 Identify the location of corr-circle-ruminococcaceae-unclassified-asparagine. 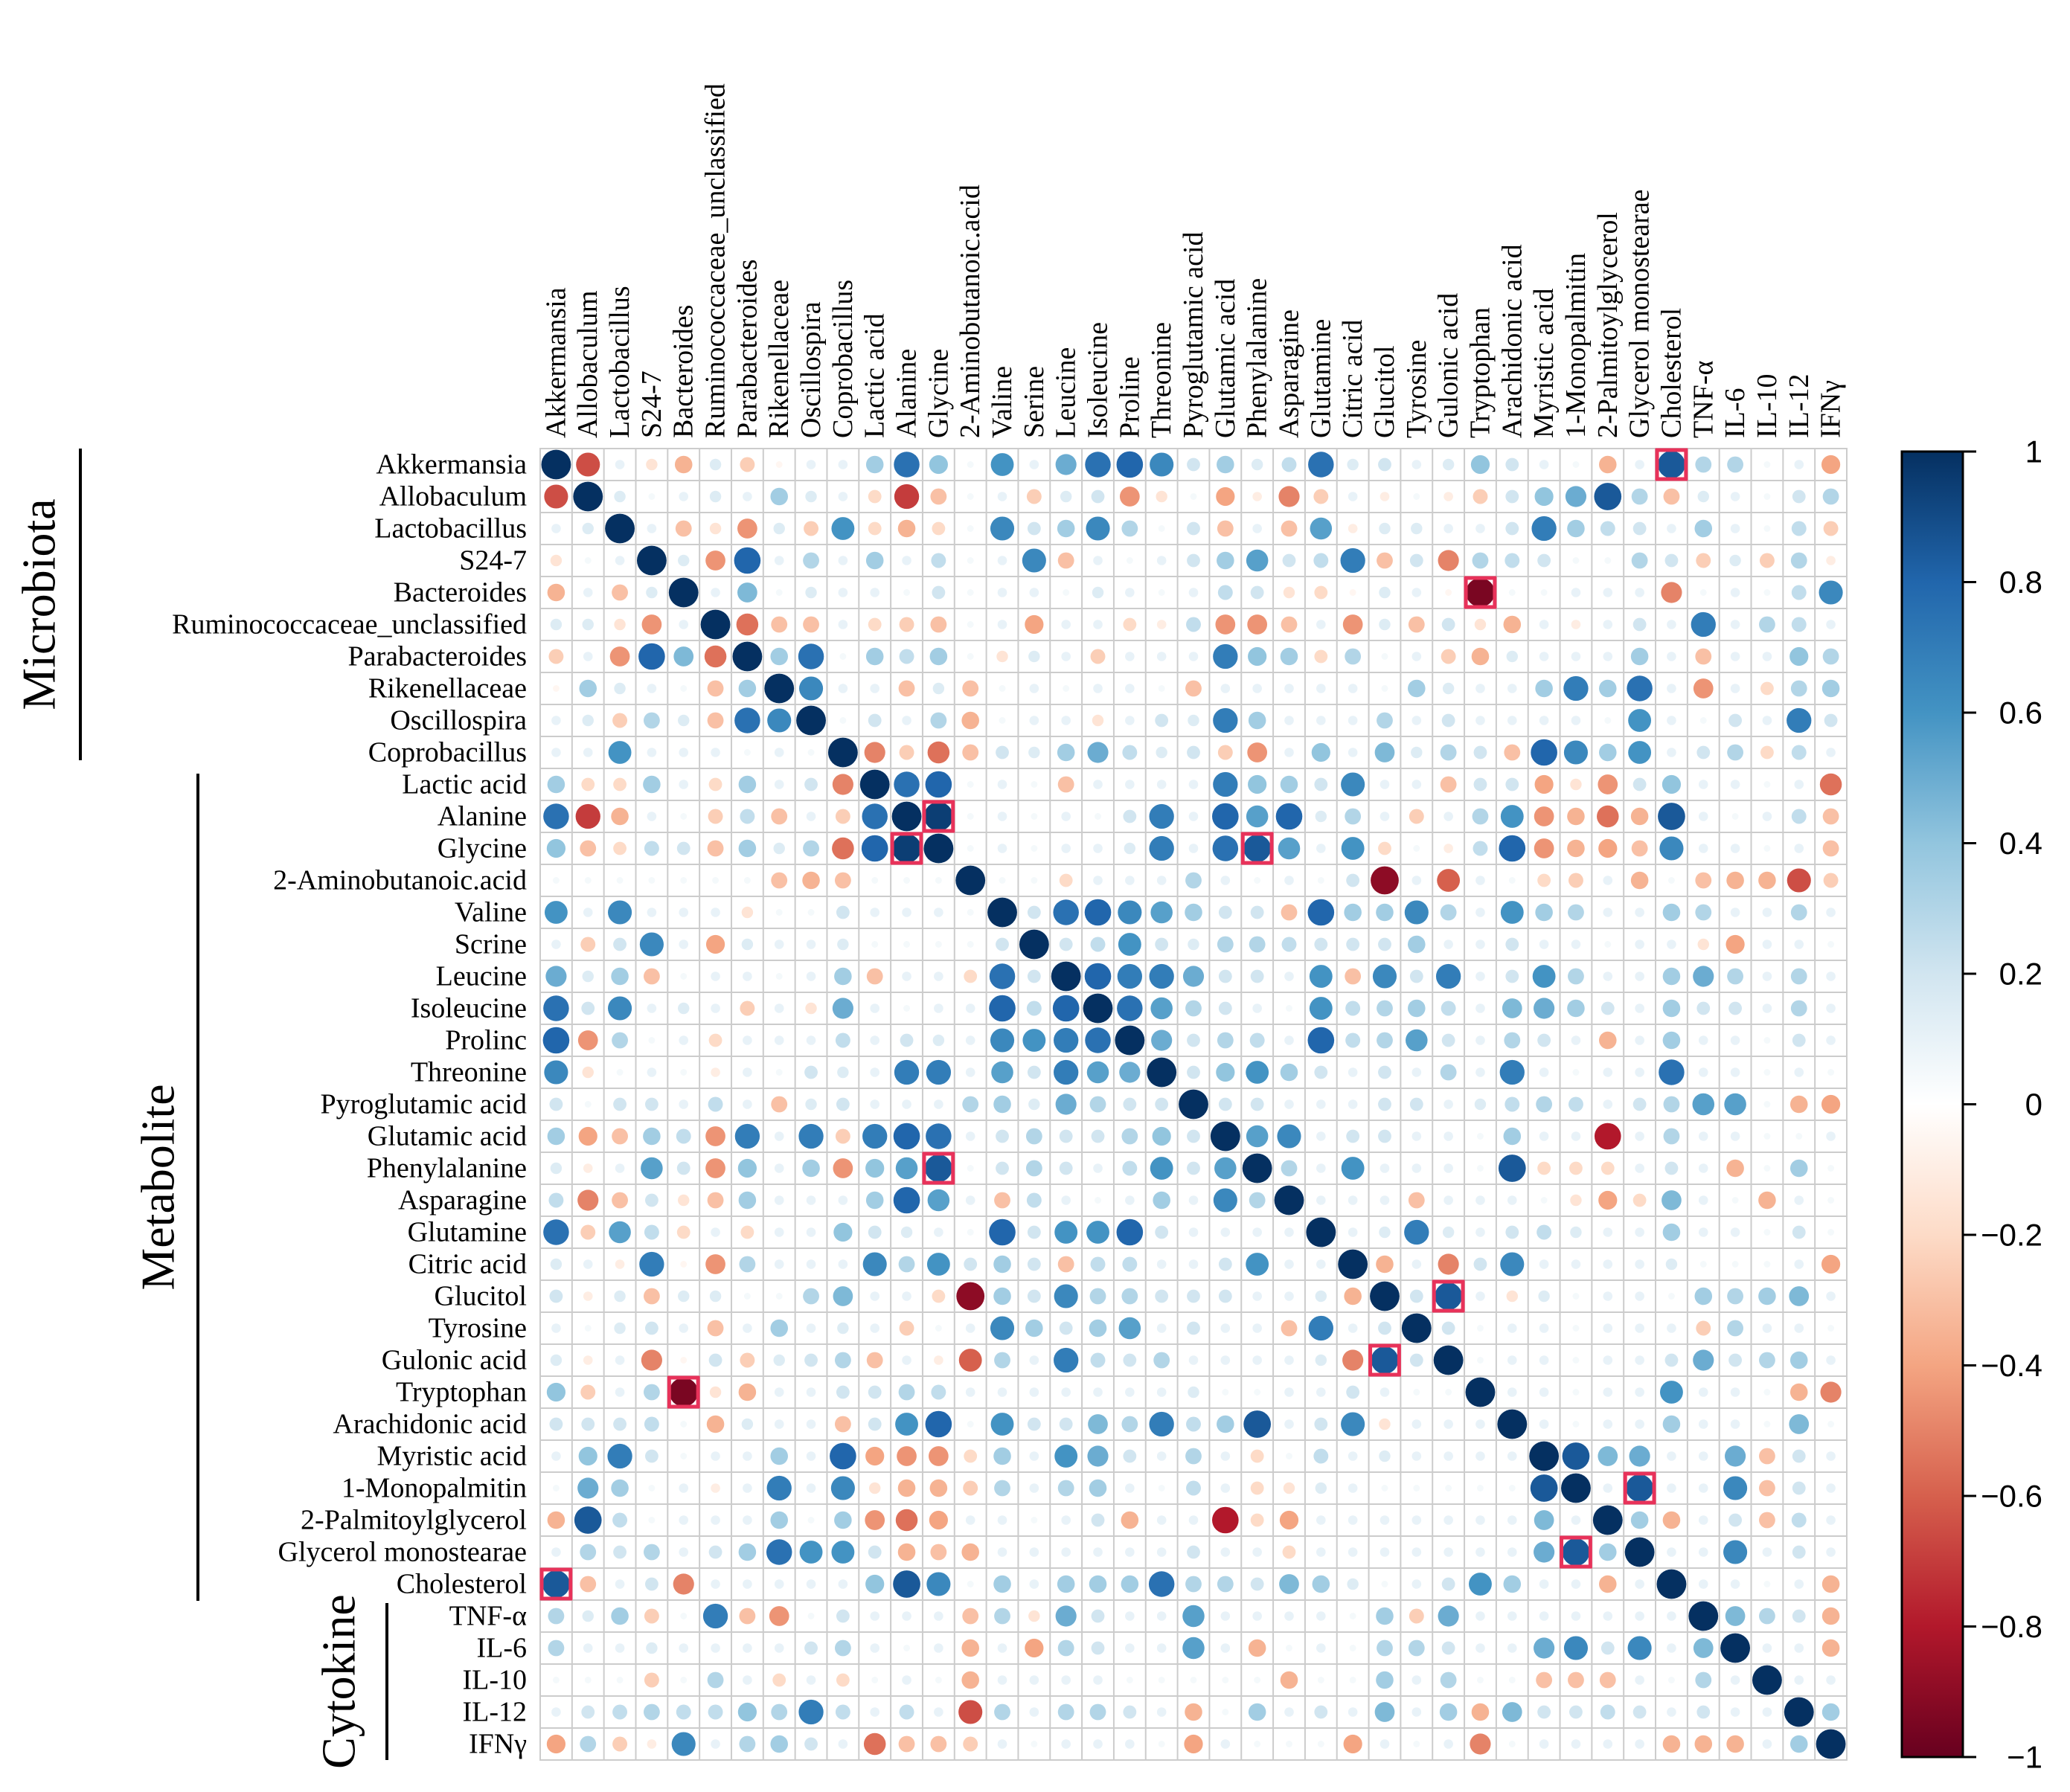
(1289, 624).